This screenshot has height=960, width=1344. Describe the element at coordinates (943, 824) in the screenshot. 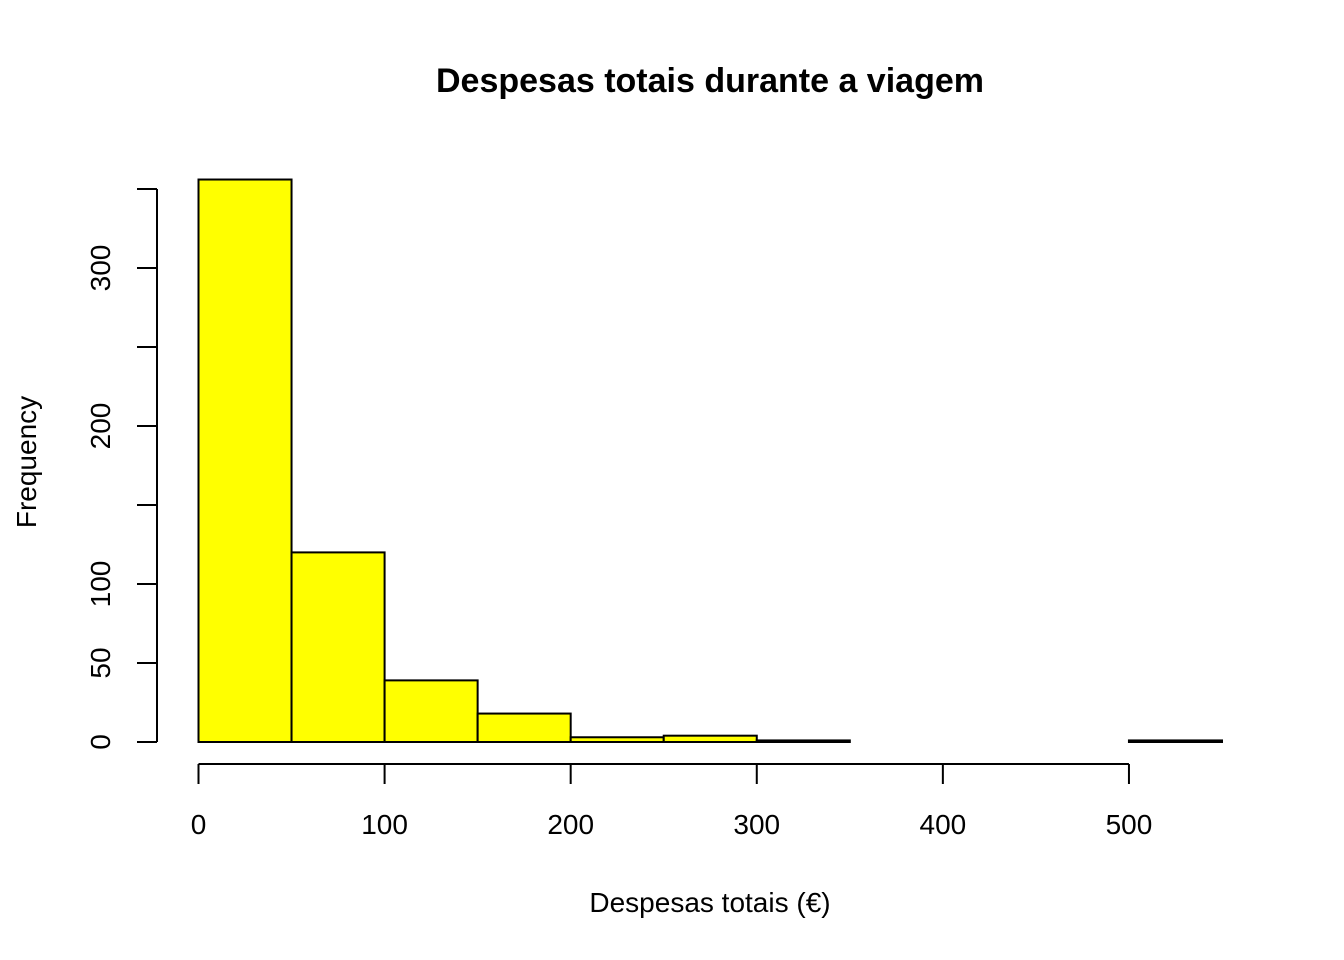

I see `x-tick-label: 400` at that location.